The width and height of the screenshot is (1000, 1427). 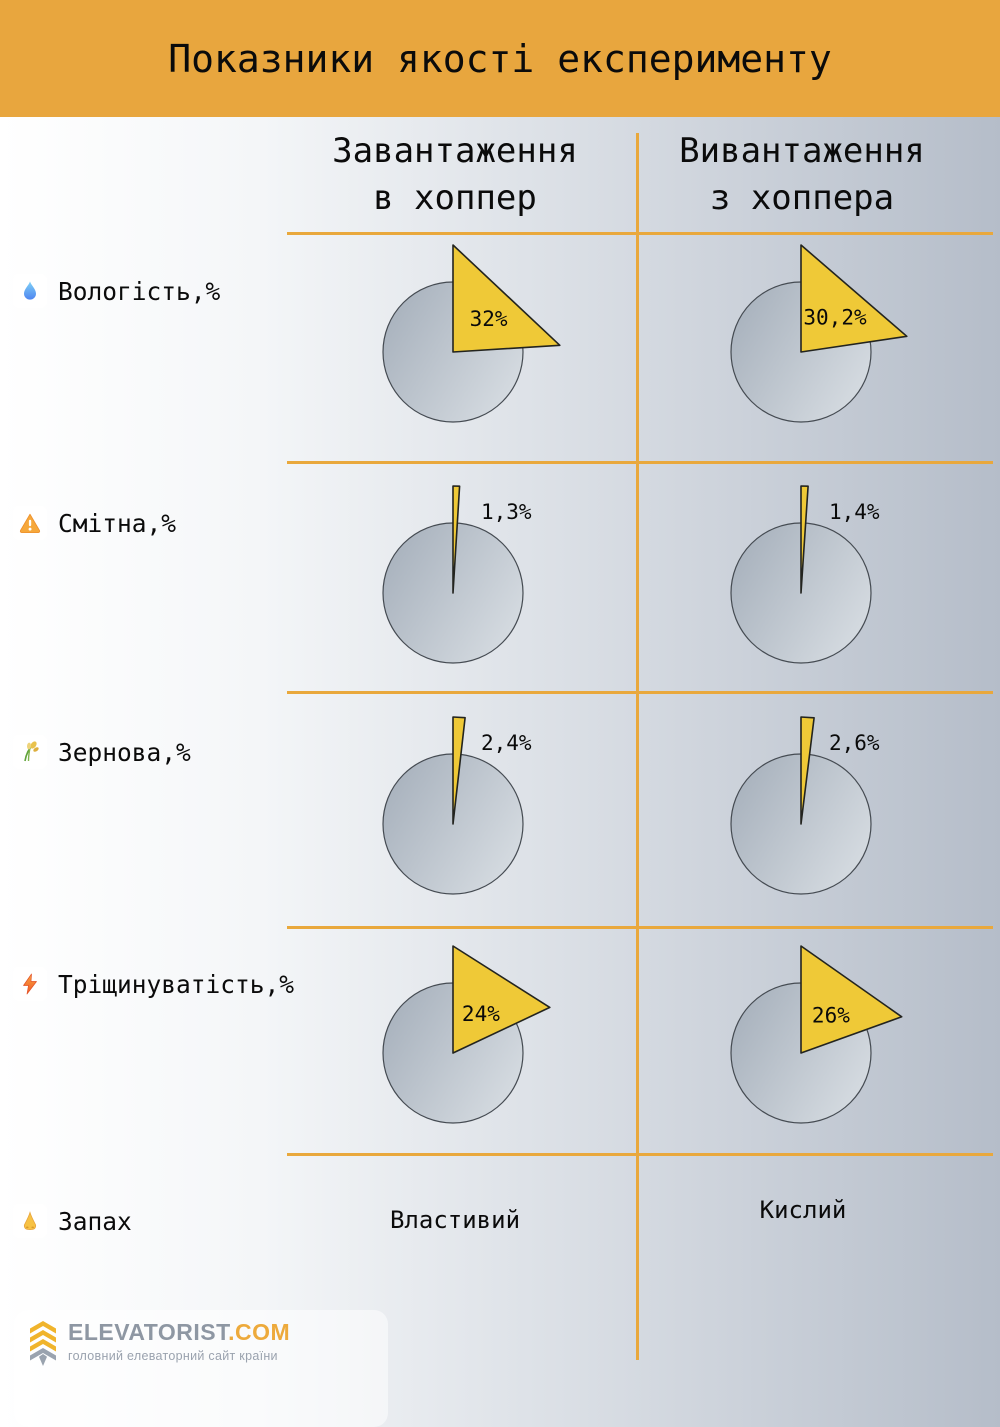 I want to click on nose-icon, so click(x=30, y=1221).